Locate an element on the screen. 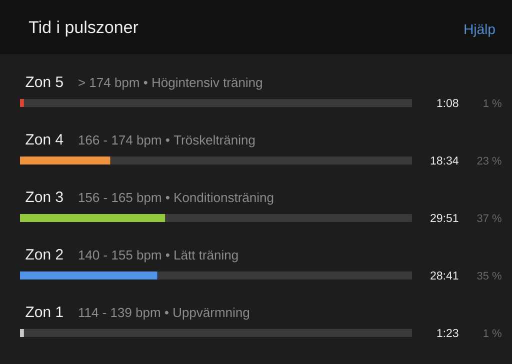 The width and height of the screenshot is (512, 364). annotation: 166 - 174 bpm • Tröskelträning is located at coordinates (166, 141).